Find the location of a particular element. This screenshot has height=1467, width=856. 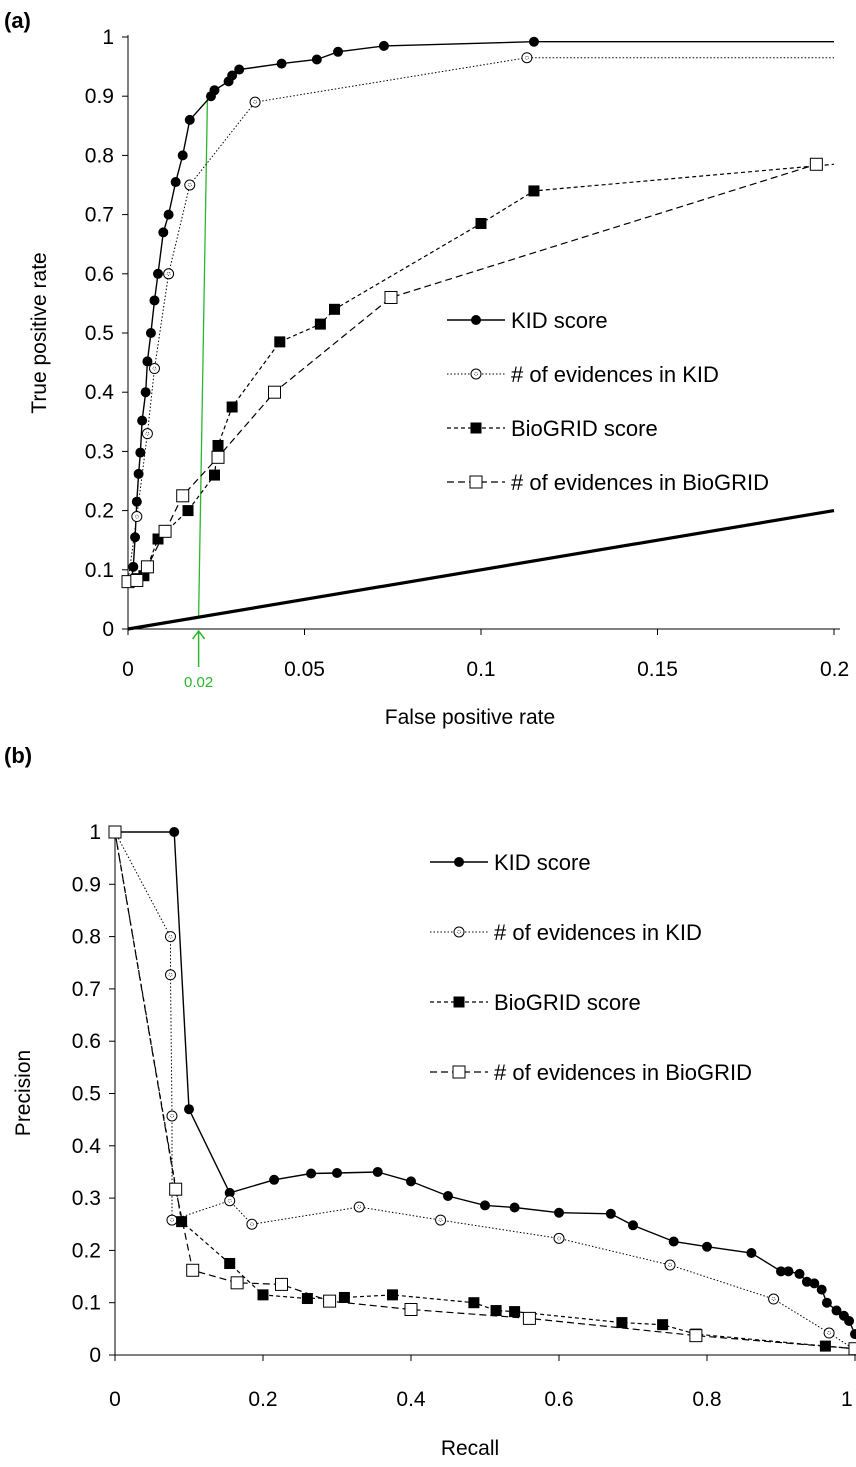

y-tick-label: 0.9 is located at coordinates (86, 884).